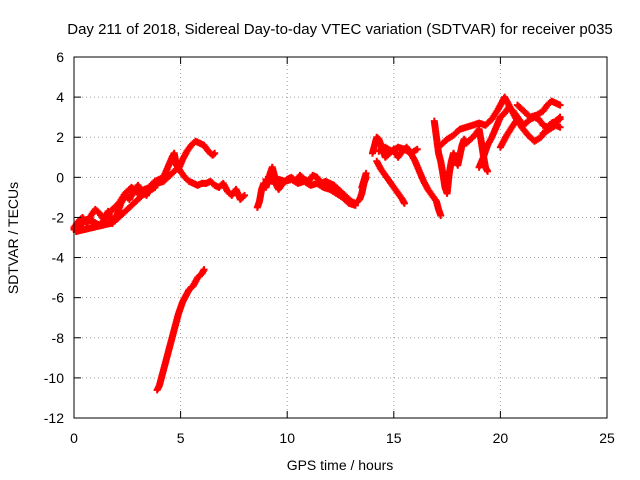 This screenshot has width=640, height=480. I want to click on x-tick-label: 20, so click(501, 438).